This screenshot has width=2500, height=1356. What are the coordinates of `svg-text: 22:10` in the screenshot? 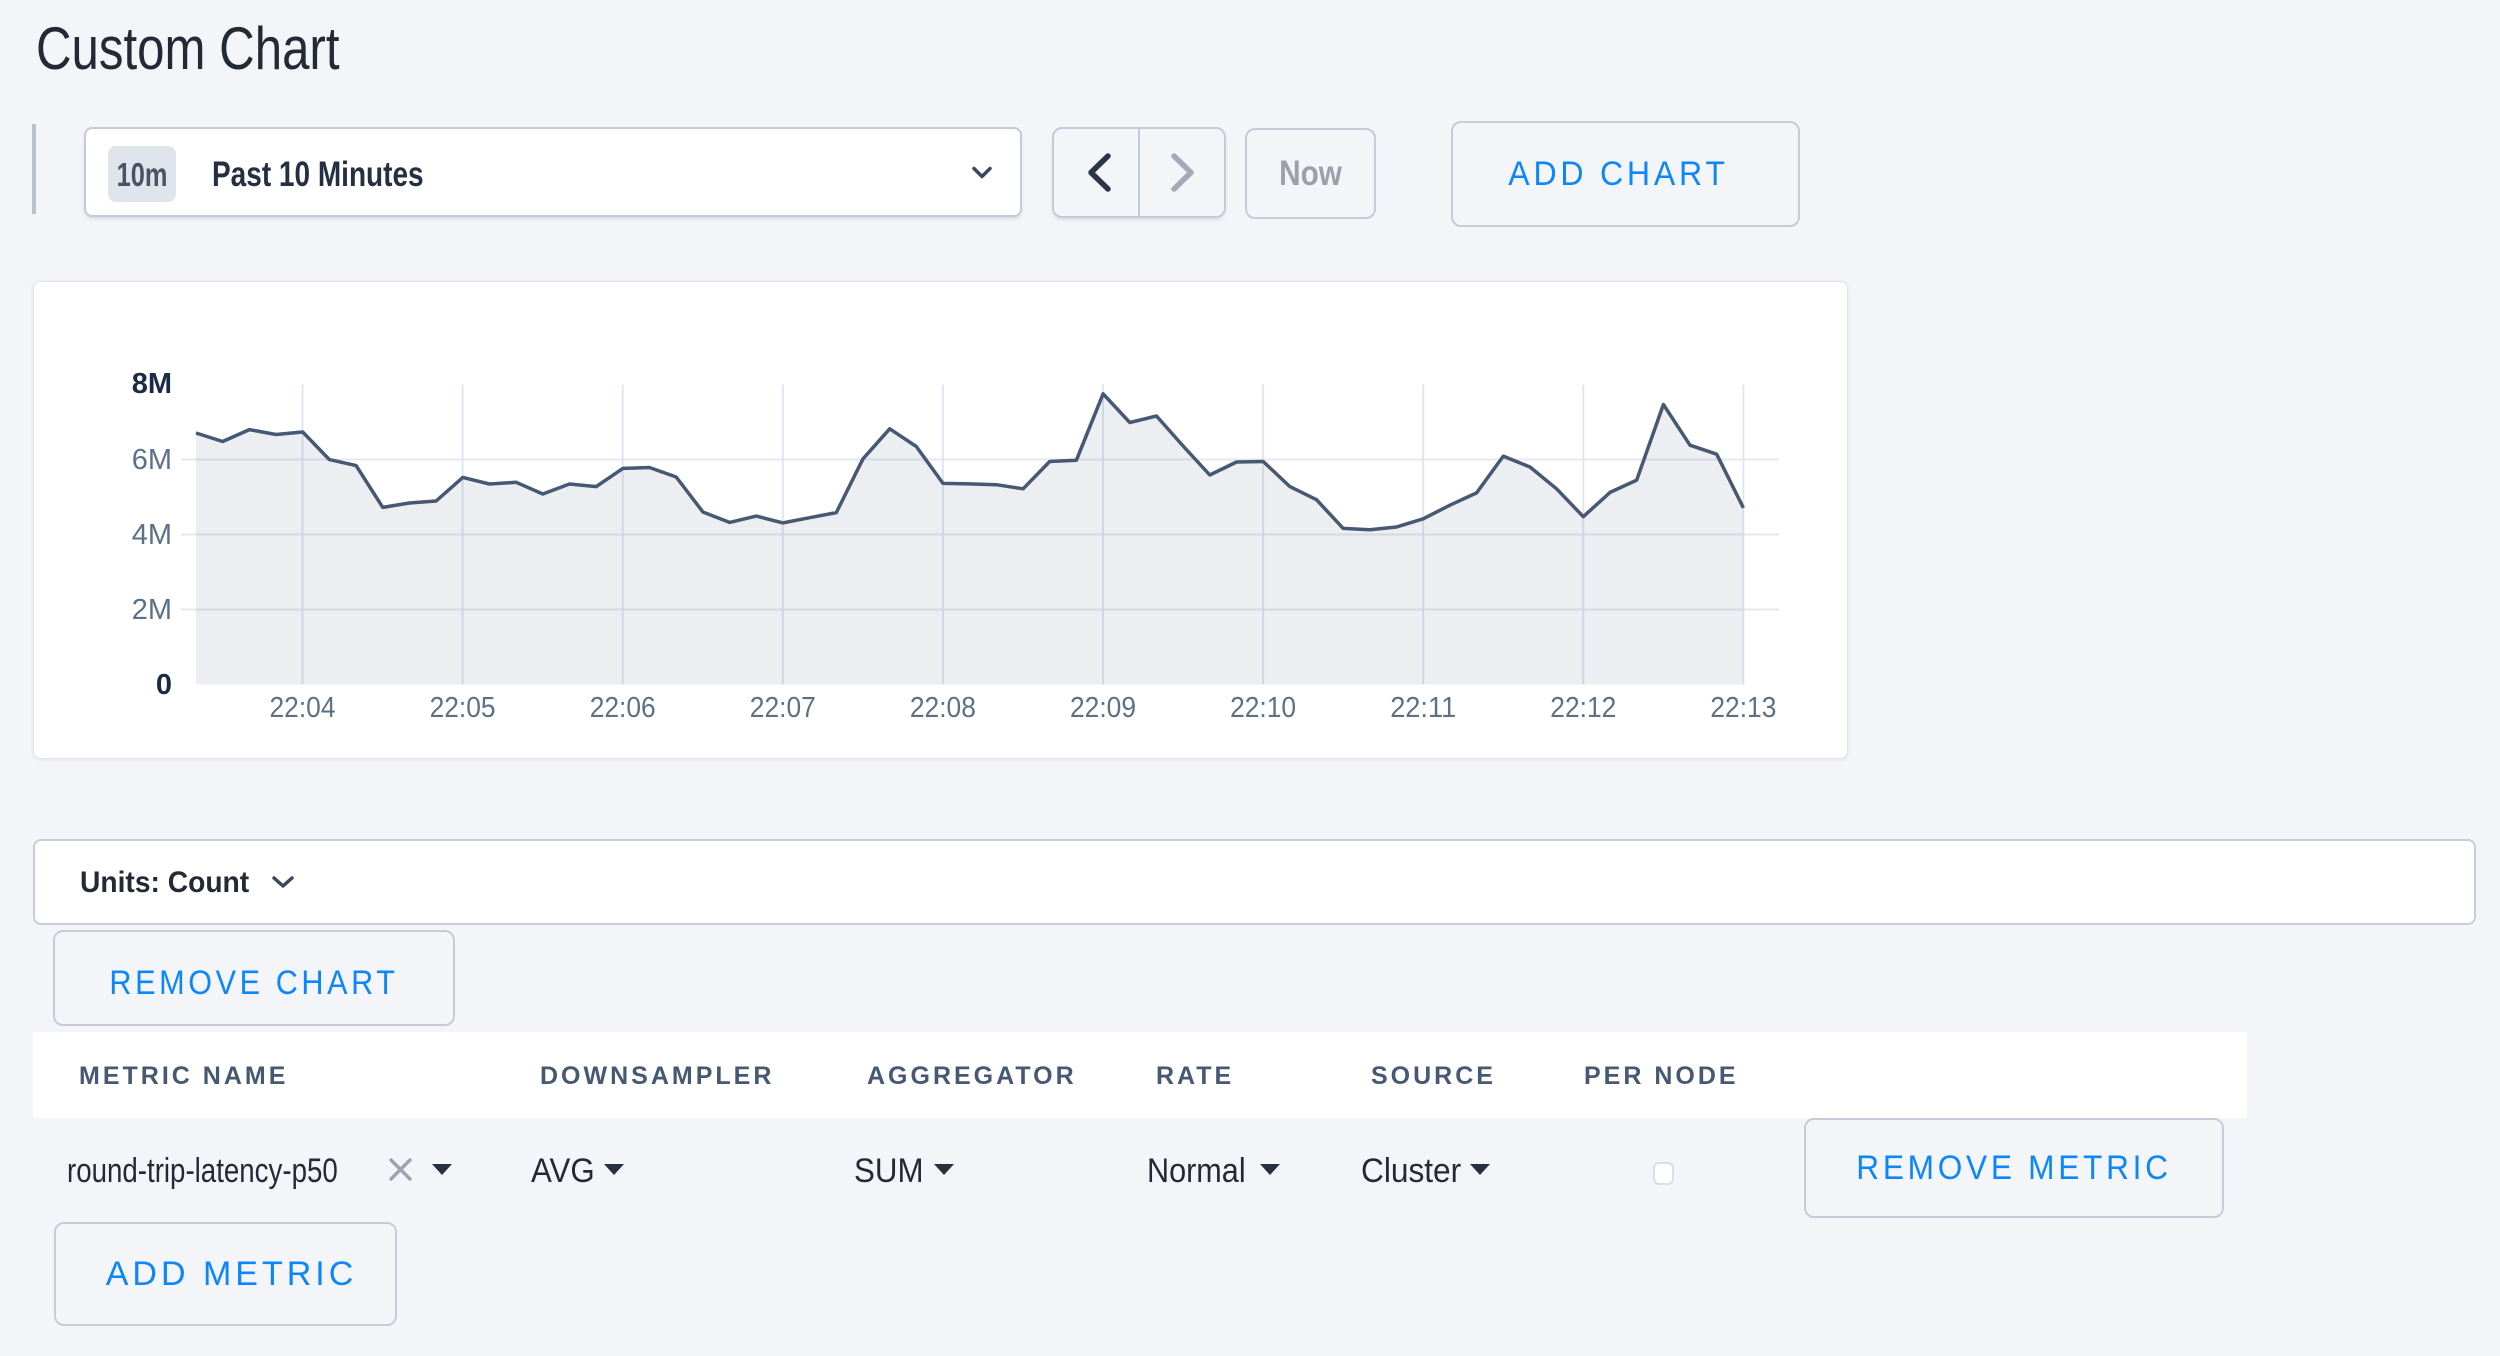 It's located at (1263, 708).